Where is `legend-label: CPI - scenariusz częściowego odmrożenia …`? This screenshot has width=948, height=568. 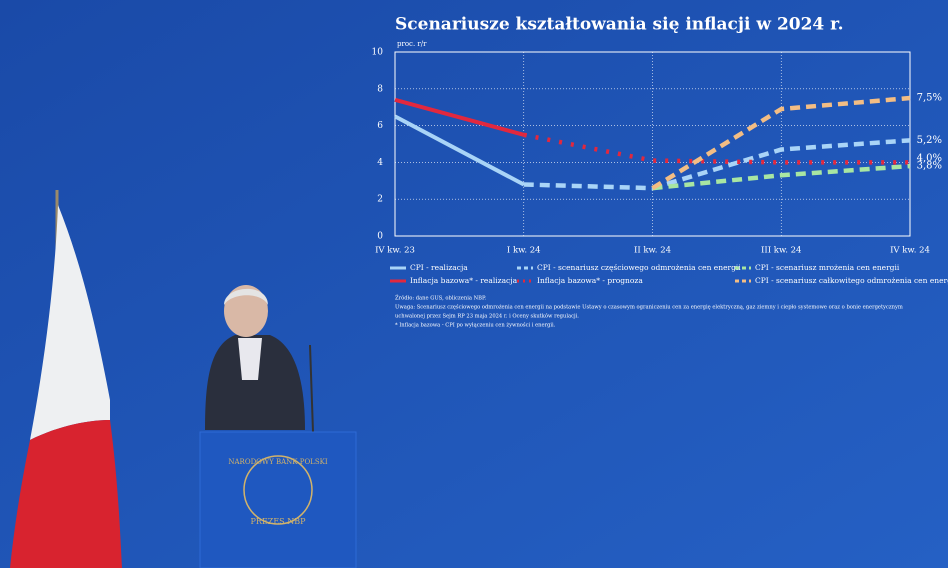
legend-label: CPI - scenariusz częściowego odmrożenia … is located at coordinates (639, 267).